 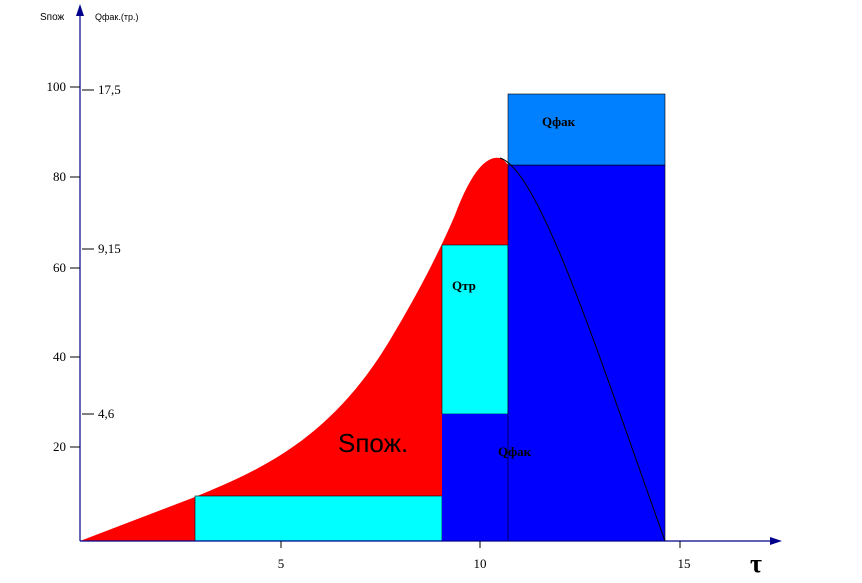 What do you see at coordinates (106, 413) in the screenshot?
I see `y2-tick-label: 4,6` at bounding box center [106, 413].